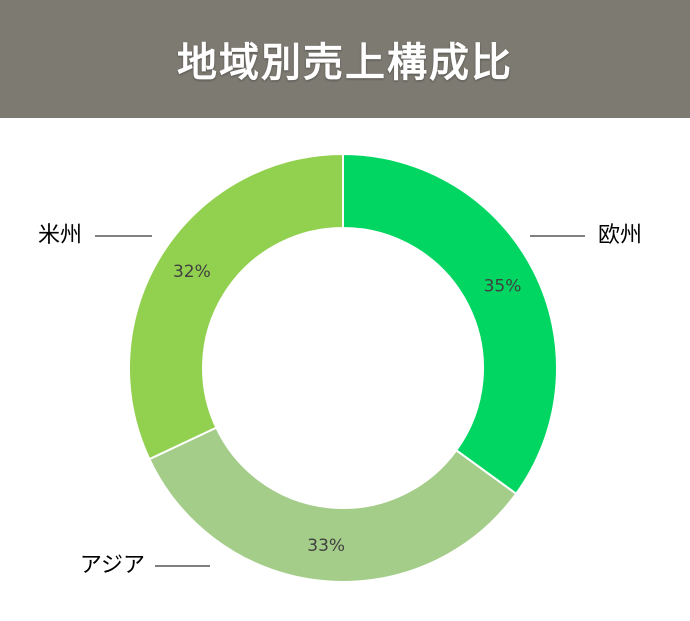  What do you see at coordinates (345, 63) in the screenshot?
I see `chart-title: 地域別売上構成比` at bounding box center [345, 63].